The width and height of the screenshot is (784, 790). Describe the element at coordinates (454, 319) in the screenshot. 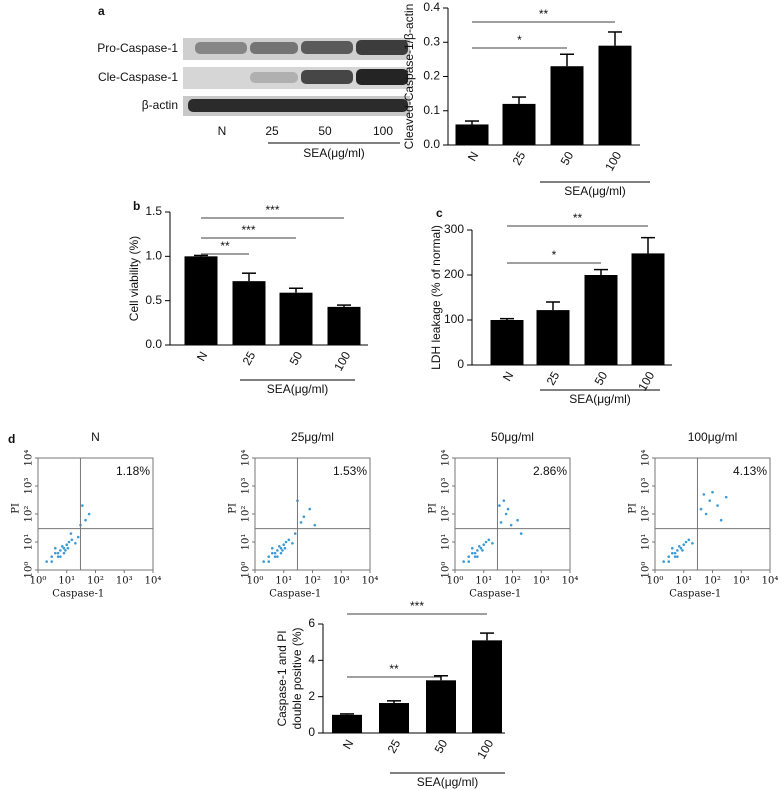

I see `y-tick-label: 100` at that location.